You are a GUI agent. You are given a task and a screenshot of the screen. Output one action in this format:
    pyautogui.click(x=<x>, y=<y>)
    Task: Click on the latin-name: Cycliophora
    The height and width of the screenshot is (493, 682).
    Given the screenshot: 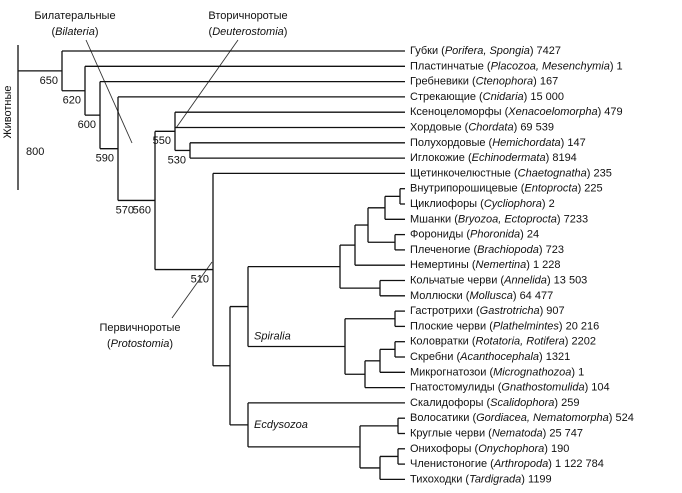 What is the action you would take?
    pyautogui.click(x=513, y=204)
    